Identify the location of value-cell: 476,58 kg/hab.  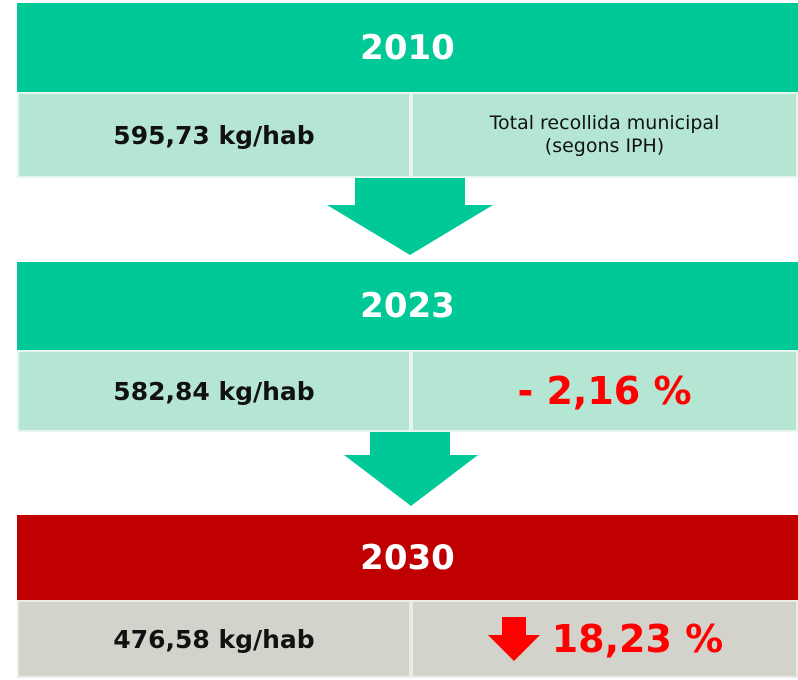
(214, 639).